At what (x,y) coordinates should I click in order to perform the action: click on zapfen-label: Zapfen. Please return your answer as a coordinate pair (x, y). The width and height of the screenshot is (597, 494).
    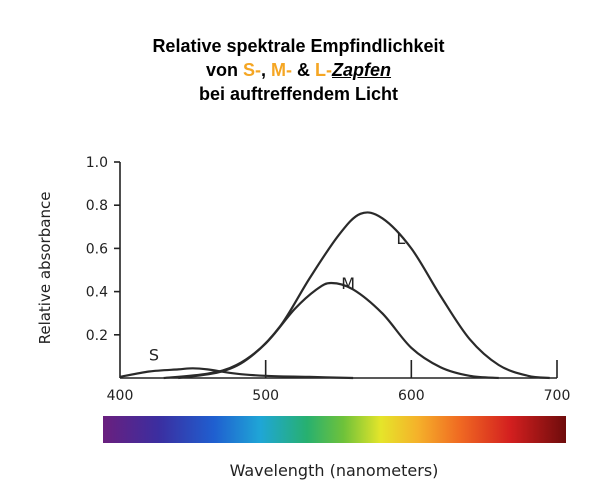
    Looking at the image, I should click on (362, 70).